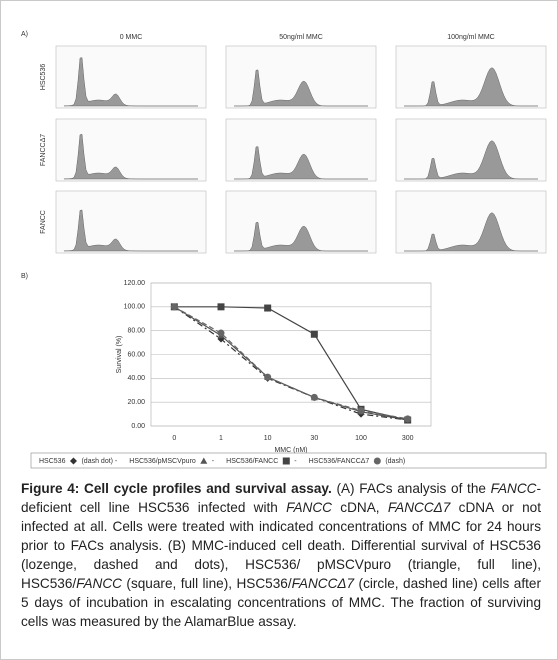 This screenshot has height=660, width=558. What do you see at coordinates (52, 461) in the screenshot?
I see `legend-label: HSC536` at bounding box center [52, 461].